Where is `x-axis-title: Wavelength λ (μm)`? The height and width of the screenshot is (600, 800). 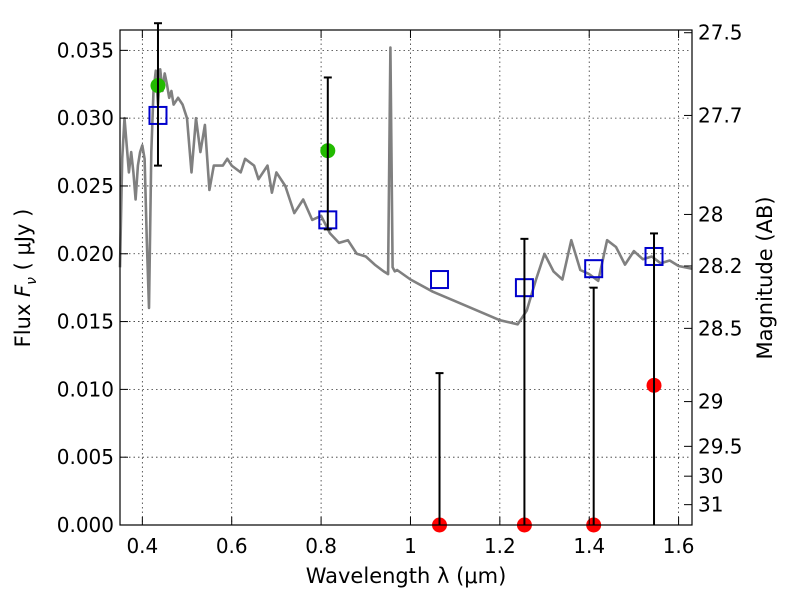 x-axis-title: Wavelength λ (μm) is located at coordinates (406, 576).